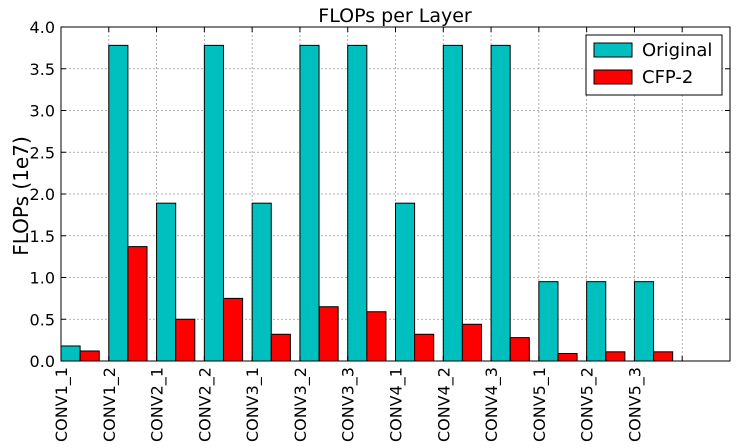  What do you see at coordinates (42, 69) in the screenshot?
I see `y-tick-label: 3.5` at bounding box center [42, 69].